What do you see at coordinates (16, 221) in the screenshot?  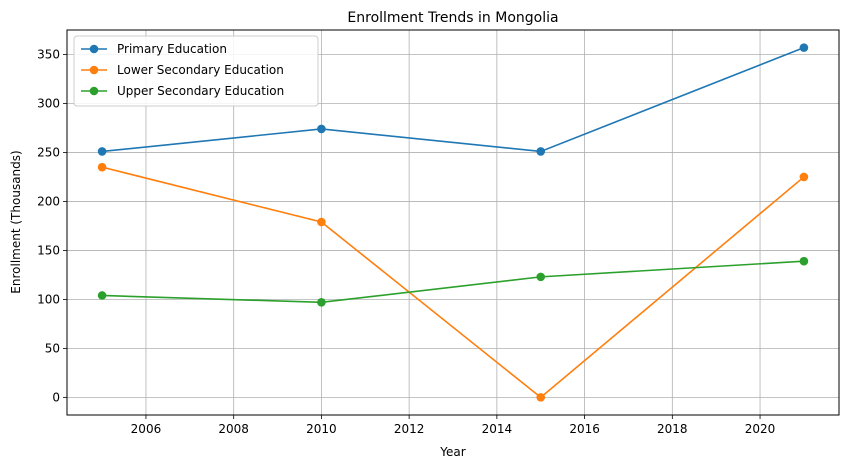 I see `y-axis-label: Enrollment (Thousands)` at bounding box center [16, 221].